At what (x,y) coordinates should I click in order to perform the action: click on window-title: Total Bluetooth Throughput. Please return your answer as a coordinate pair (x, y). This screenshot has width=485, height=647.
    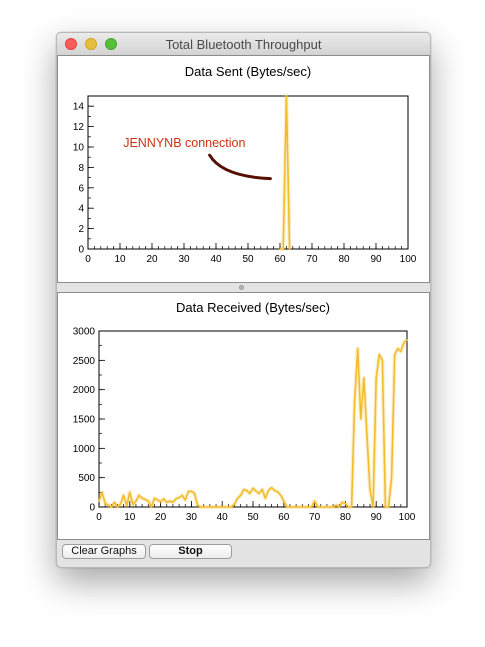
    Looking at the image, I should click on (243, 44).